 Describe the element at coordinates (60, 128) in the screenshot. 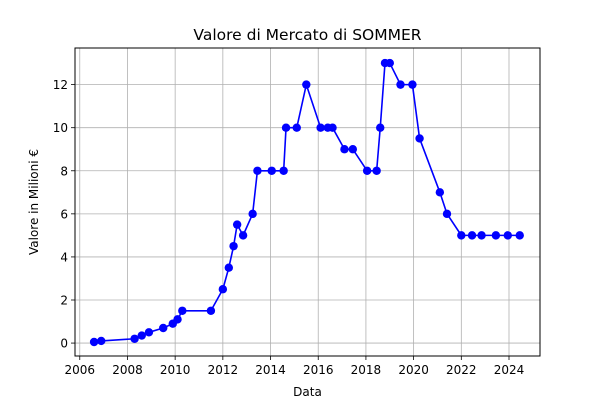

I see `y-tick-label: 10` at that location.